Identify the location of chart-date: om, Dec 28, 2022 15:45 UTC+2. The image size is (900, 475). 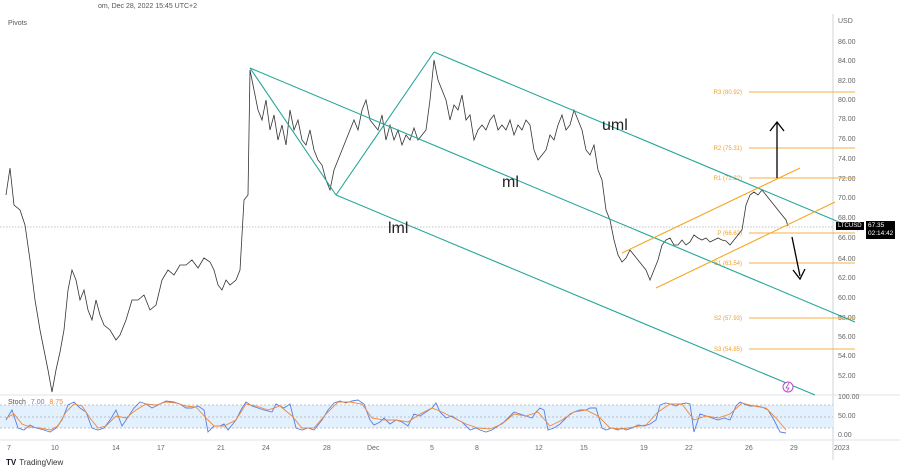
(148, 6).